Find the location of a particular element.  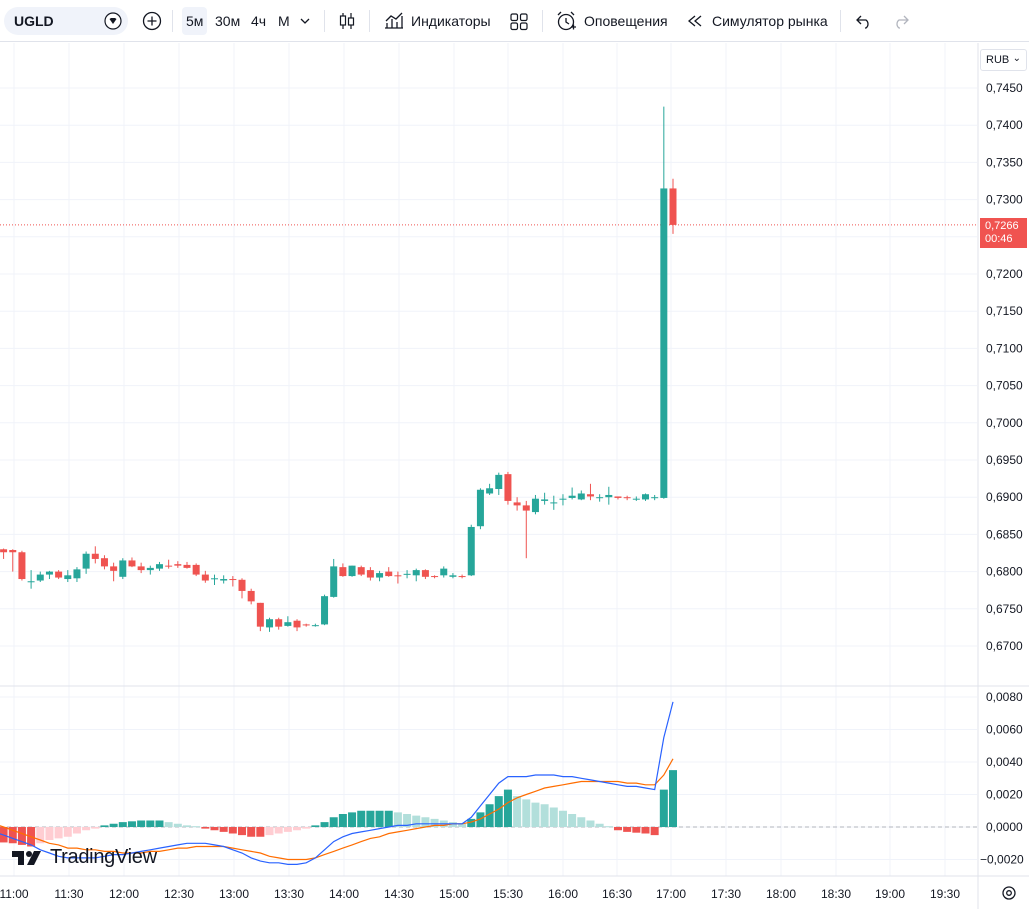

time-tick-label: 17:00 is located at coordinates (671, 894).